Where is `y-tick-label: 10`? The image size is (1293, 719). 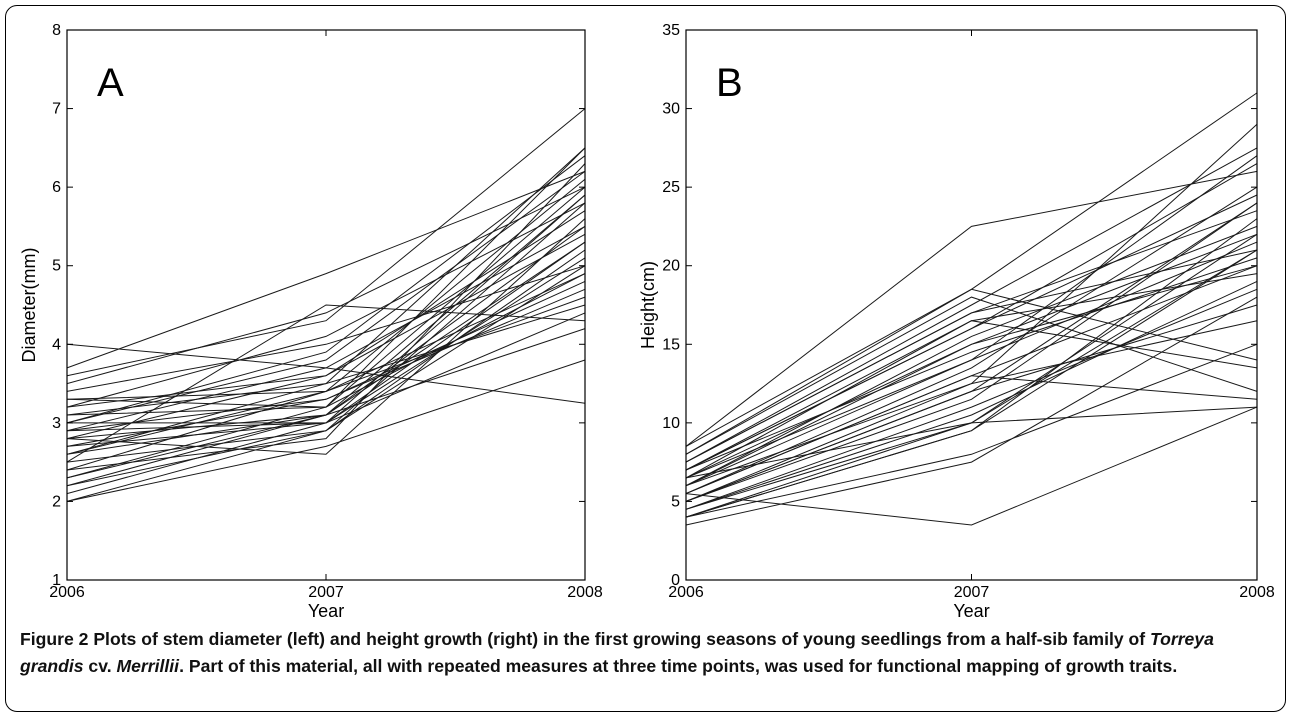
y-tick-label: 10 is located at coordinates (671, 423).